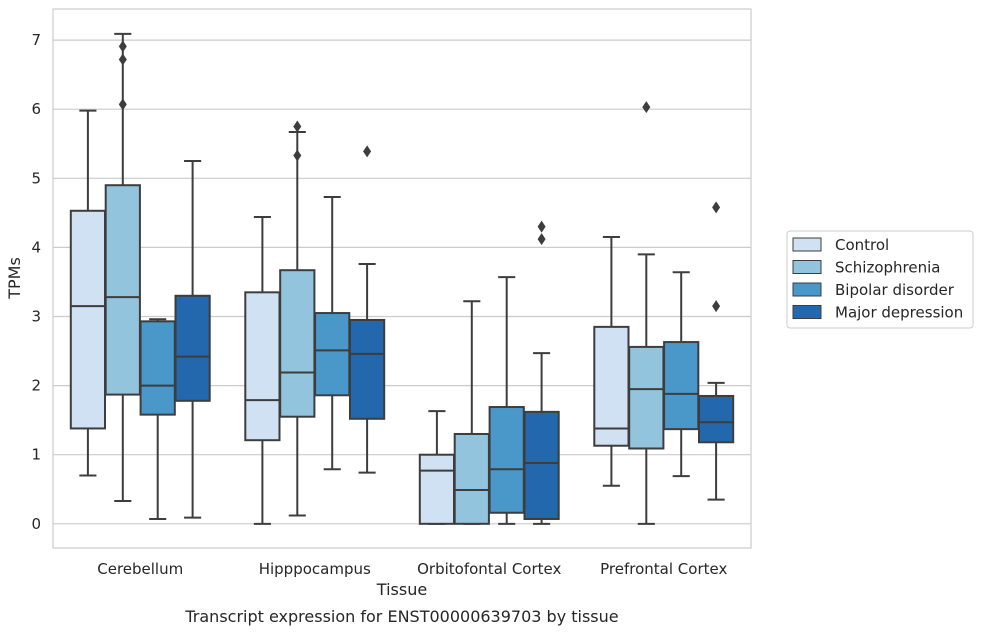  Describe the element at coordinates (140, 569) in the screenshot. I see `x-tick-label: Cerebellum` at that location.